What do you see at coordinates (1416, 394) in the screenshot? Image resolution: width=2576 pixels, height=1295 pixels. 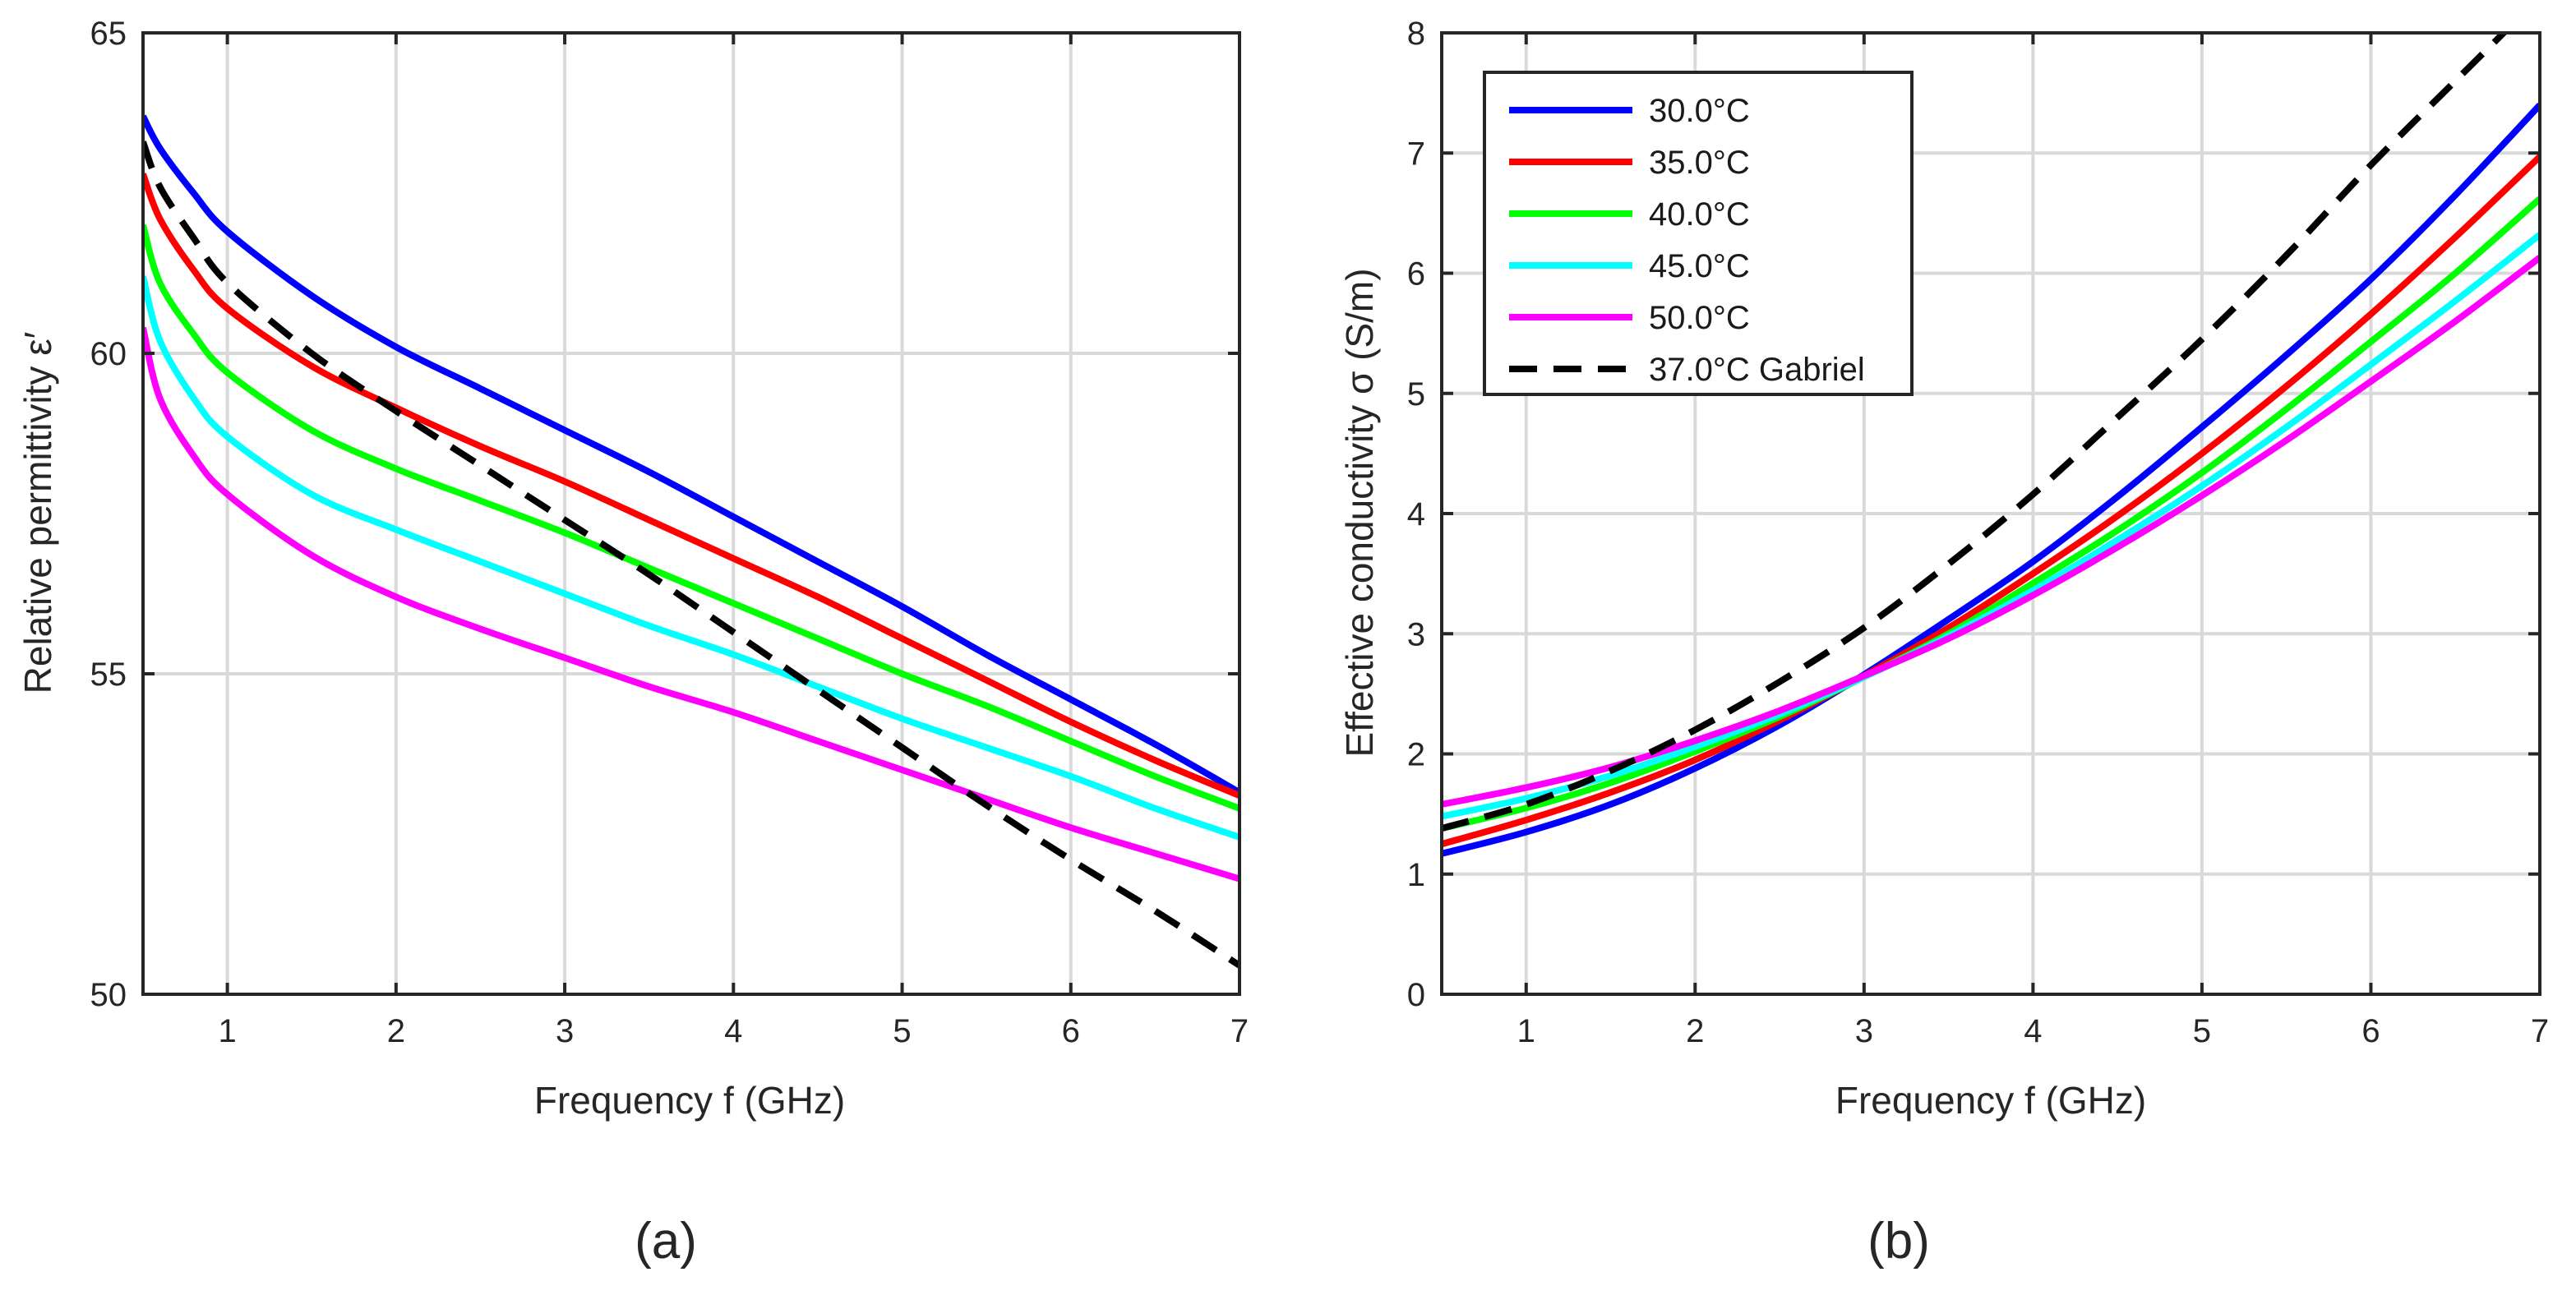 I see `panel-b-y-tick-label: 5` at bounding box center [1416, 394].